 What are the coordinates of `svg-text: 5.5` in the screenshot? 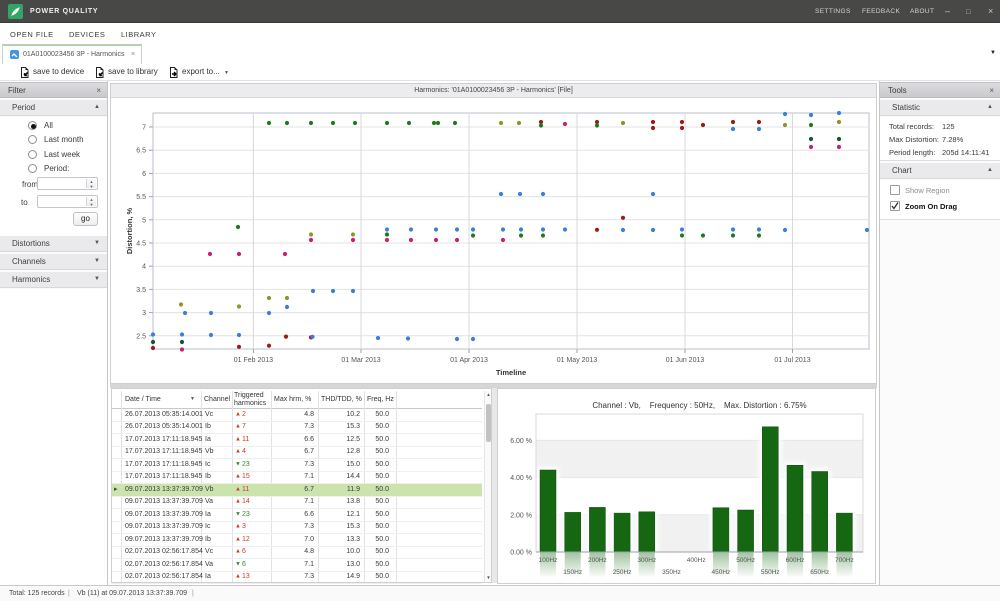 It's located at (141, 197).